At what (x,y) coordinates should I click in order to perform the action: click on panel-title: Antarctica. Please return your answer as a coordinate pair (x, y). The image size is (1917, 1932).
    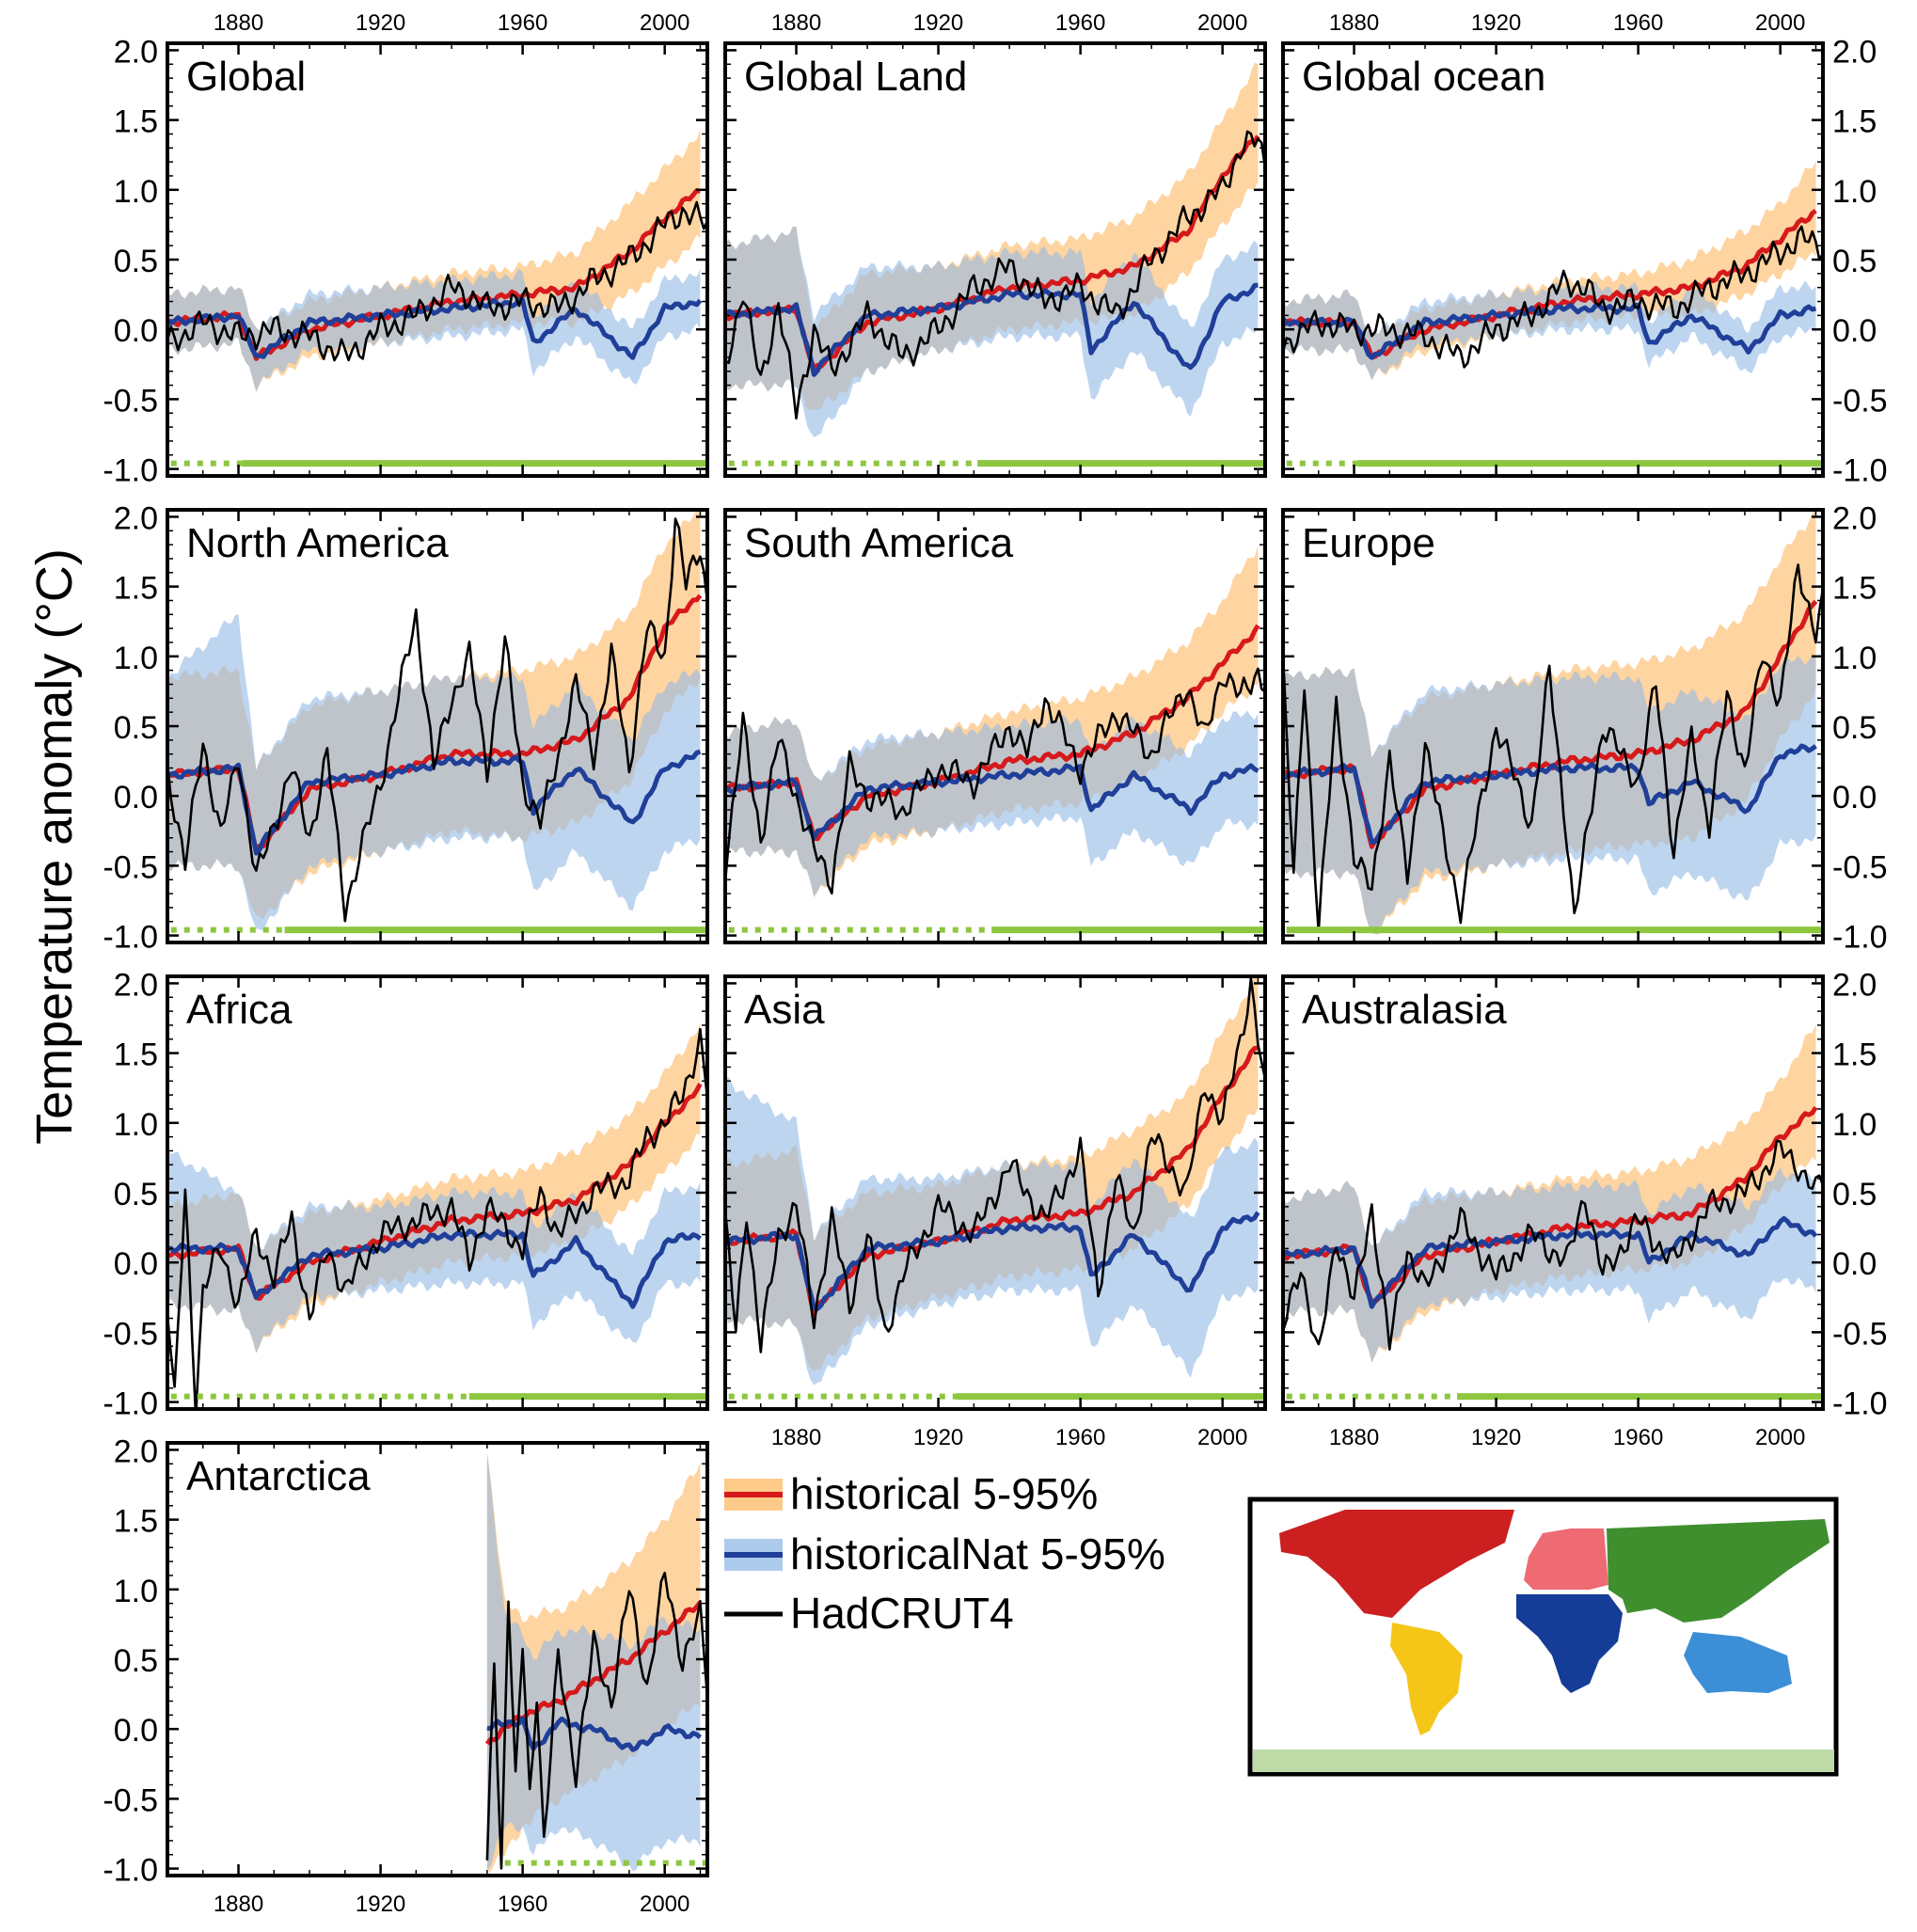
    Looking at the image, I should click on (278, 1476).